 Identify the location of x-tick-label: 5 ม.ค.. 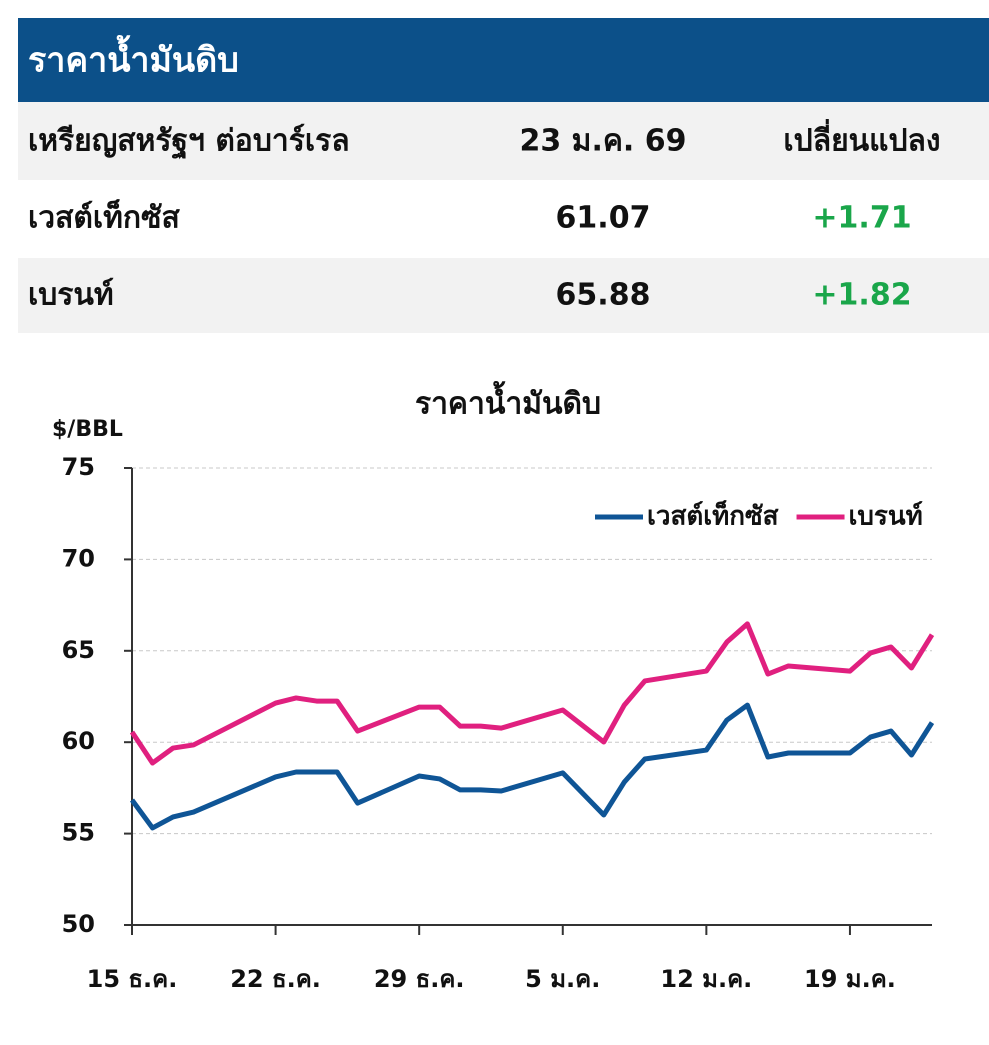
(562, 979).